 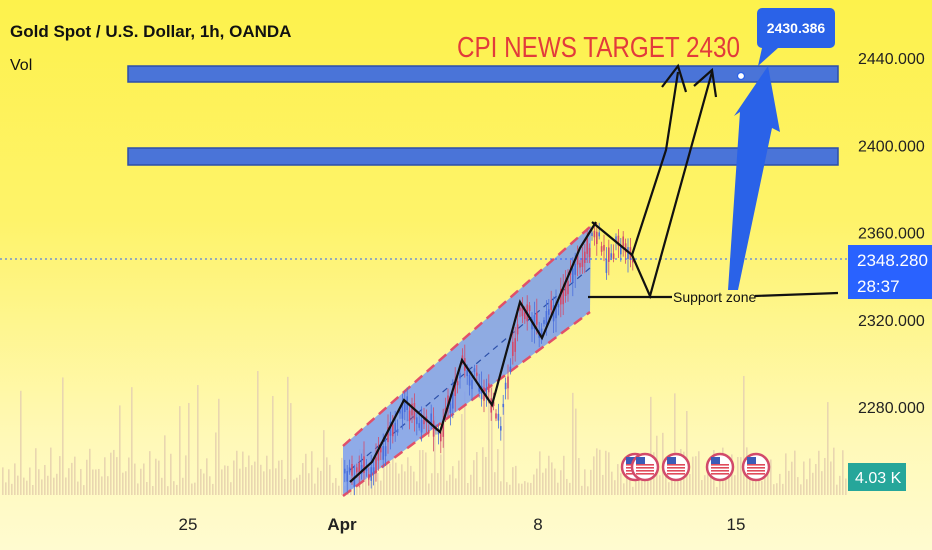 I want to click on target-callout-box, so click(x=796, y=28).